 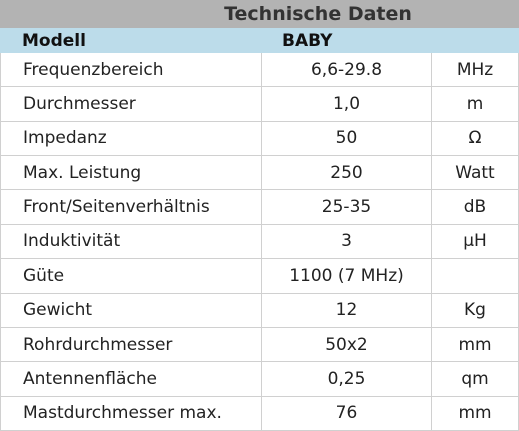 I want to click on cell-text: 25-35, so click(x=346, y=207).